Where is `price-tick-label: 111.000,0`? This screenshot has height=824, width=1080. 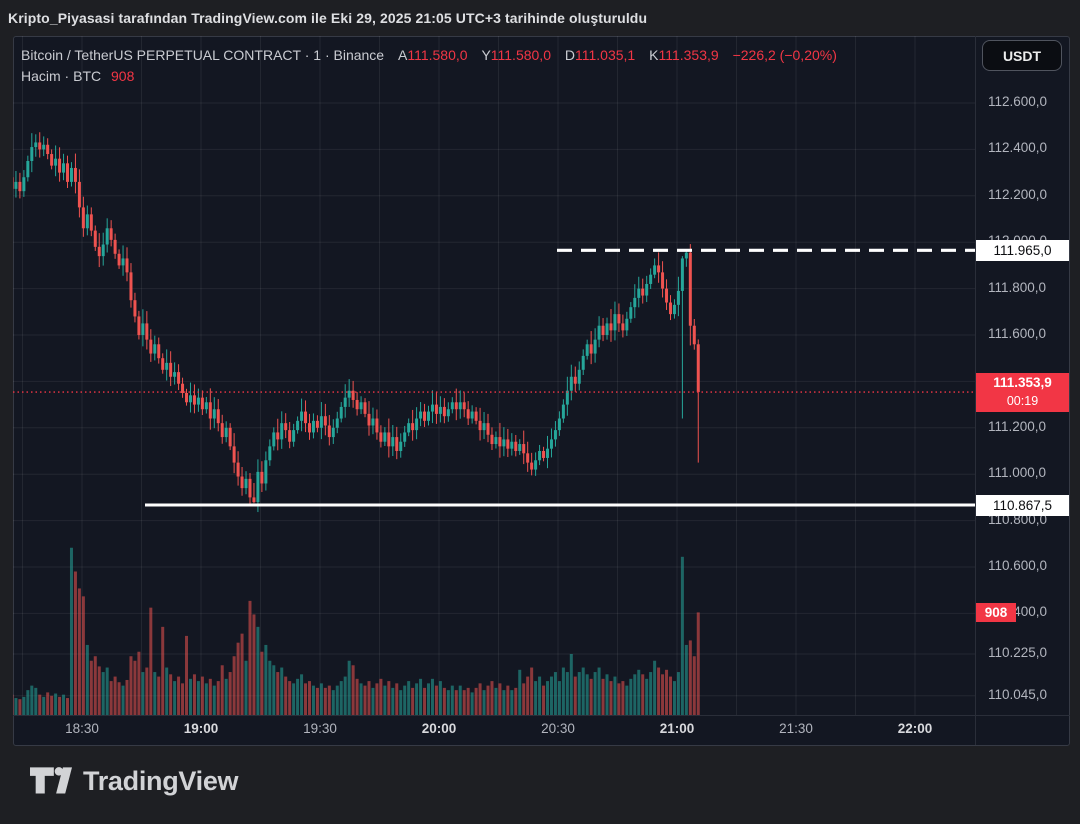 price-tick-label: 111.000,0 is located at coordinates (1017, 473).